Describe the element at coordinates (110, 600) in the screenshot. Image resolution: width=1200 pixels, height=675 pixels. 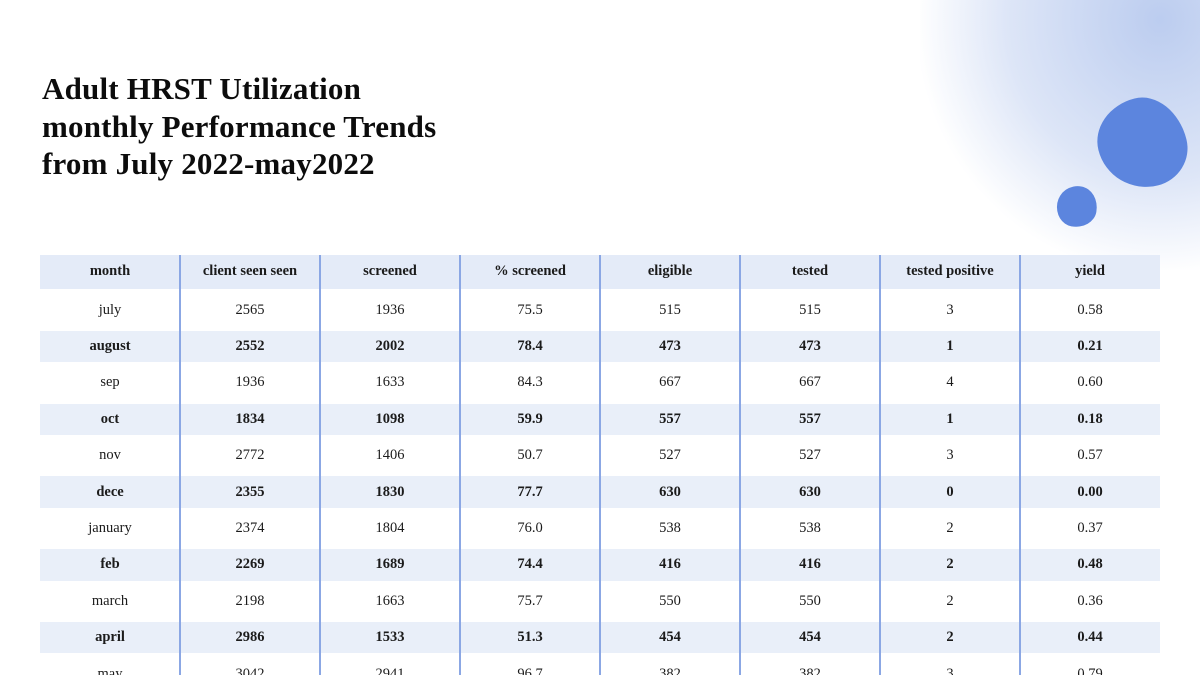
I see `month-cell: march` at that location.